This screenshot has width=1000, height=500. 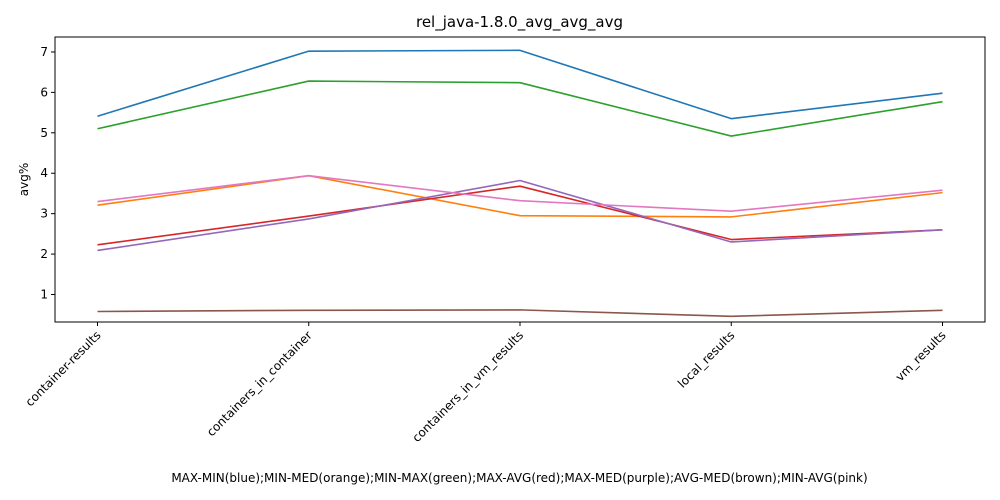 I want to click on x-tick-label: local_results, so click(x=706, y=359).